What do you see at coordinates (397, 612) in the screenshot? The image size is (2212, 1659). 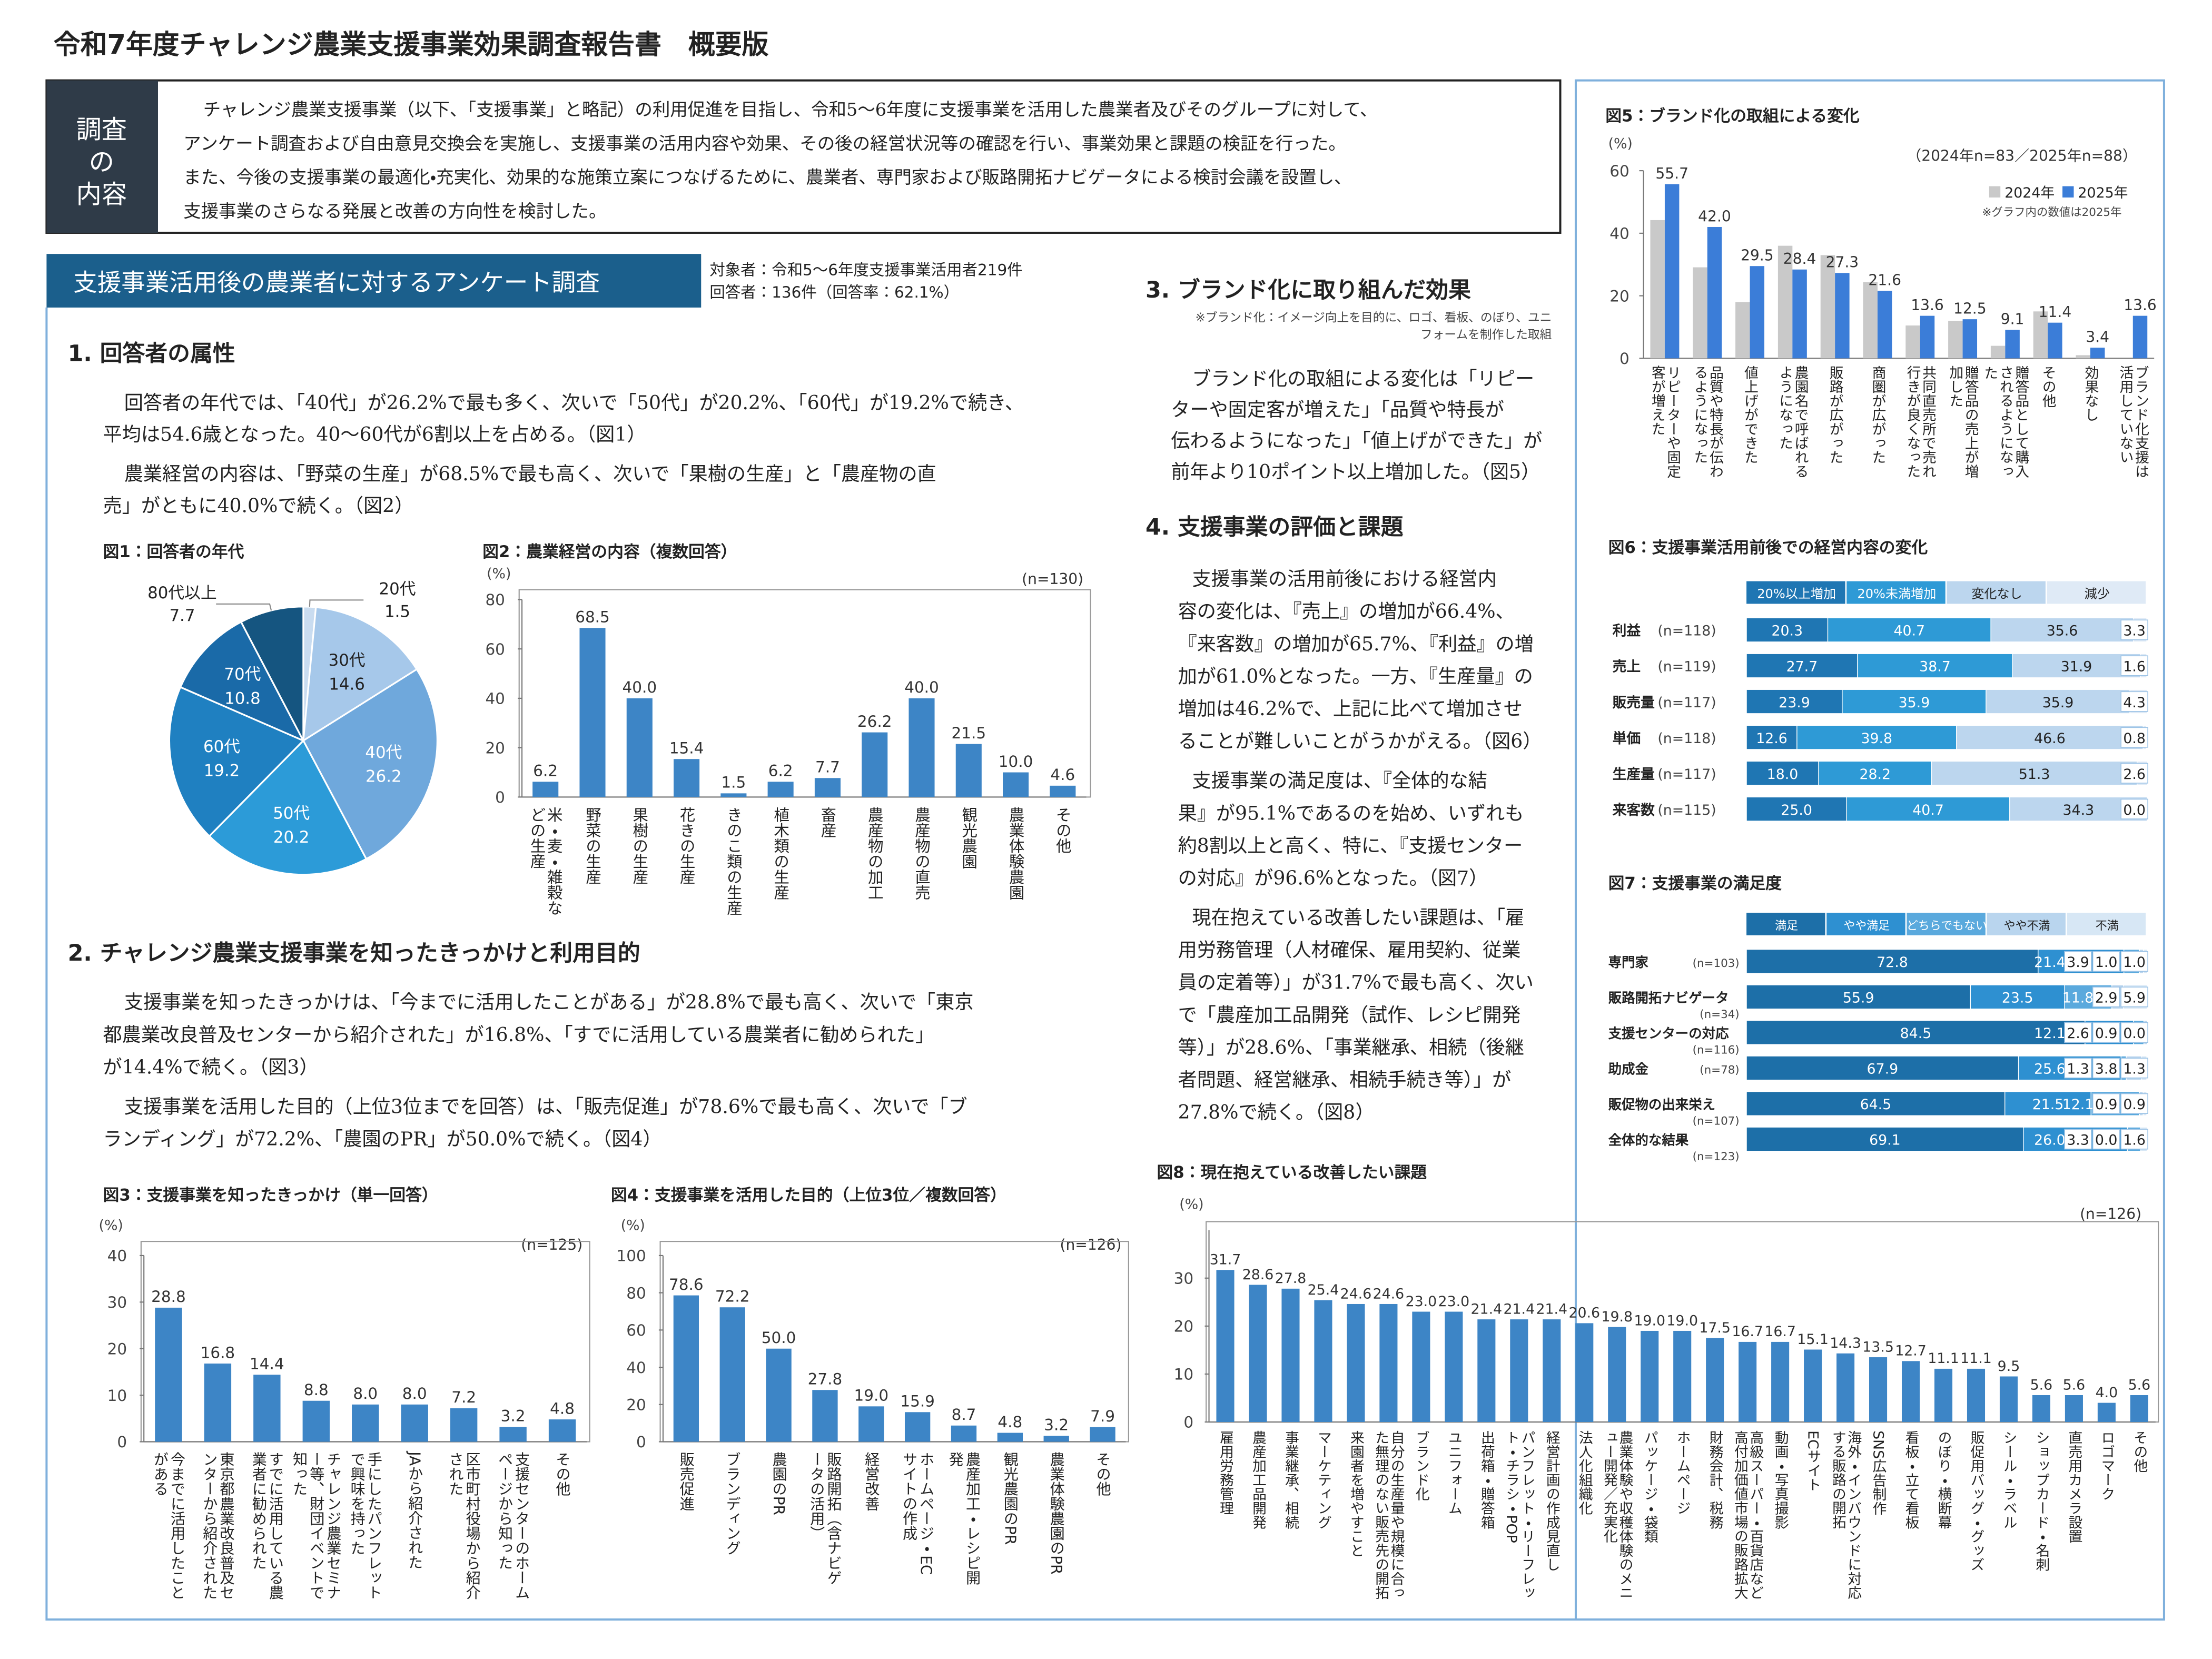 I see `pie-value: 1.5` at bounding box center [397, 612].